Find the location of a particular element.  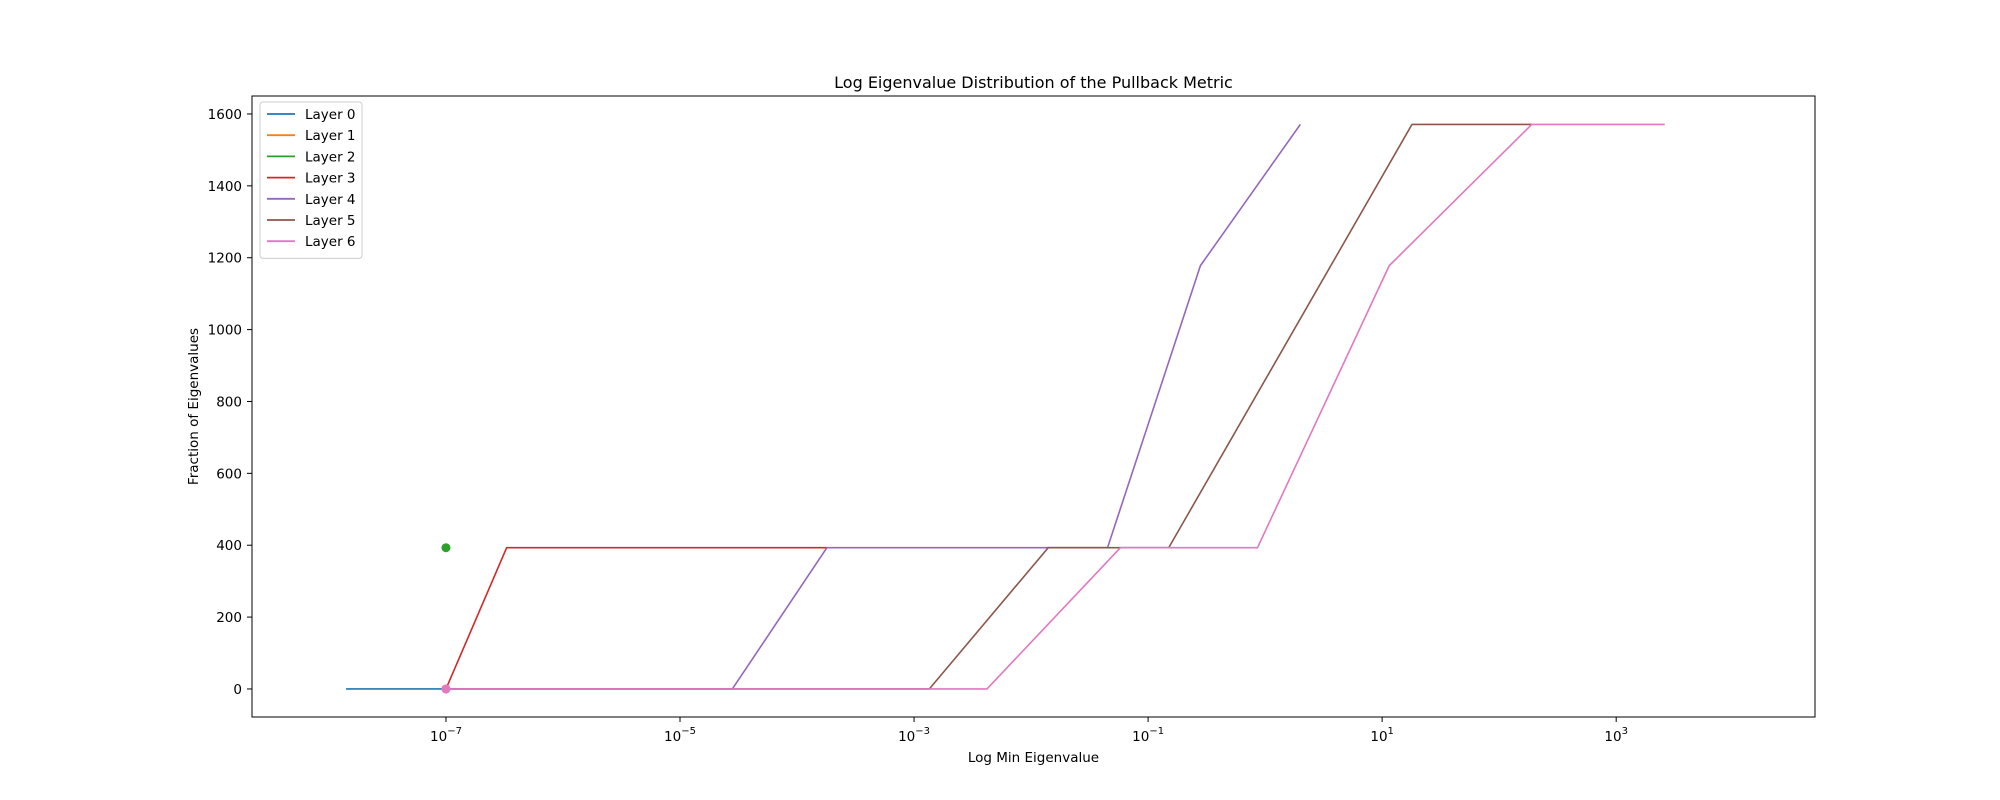

y-tick-label: 1200 is located at coordinates (225, 259).